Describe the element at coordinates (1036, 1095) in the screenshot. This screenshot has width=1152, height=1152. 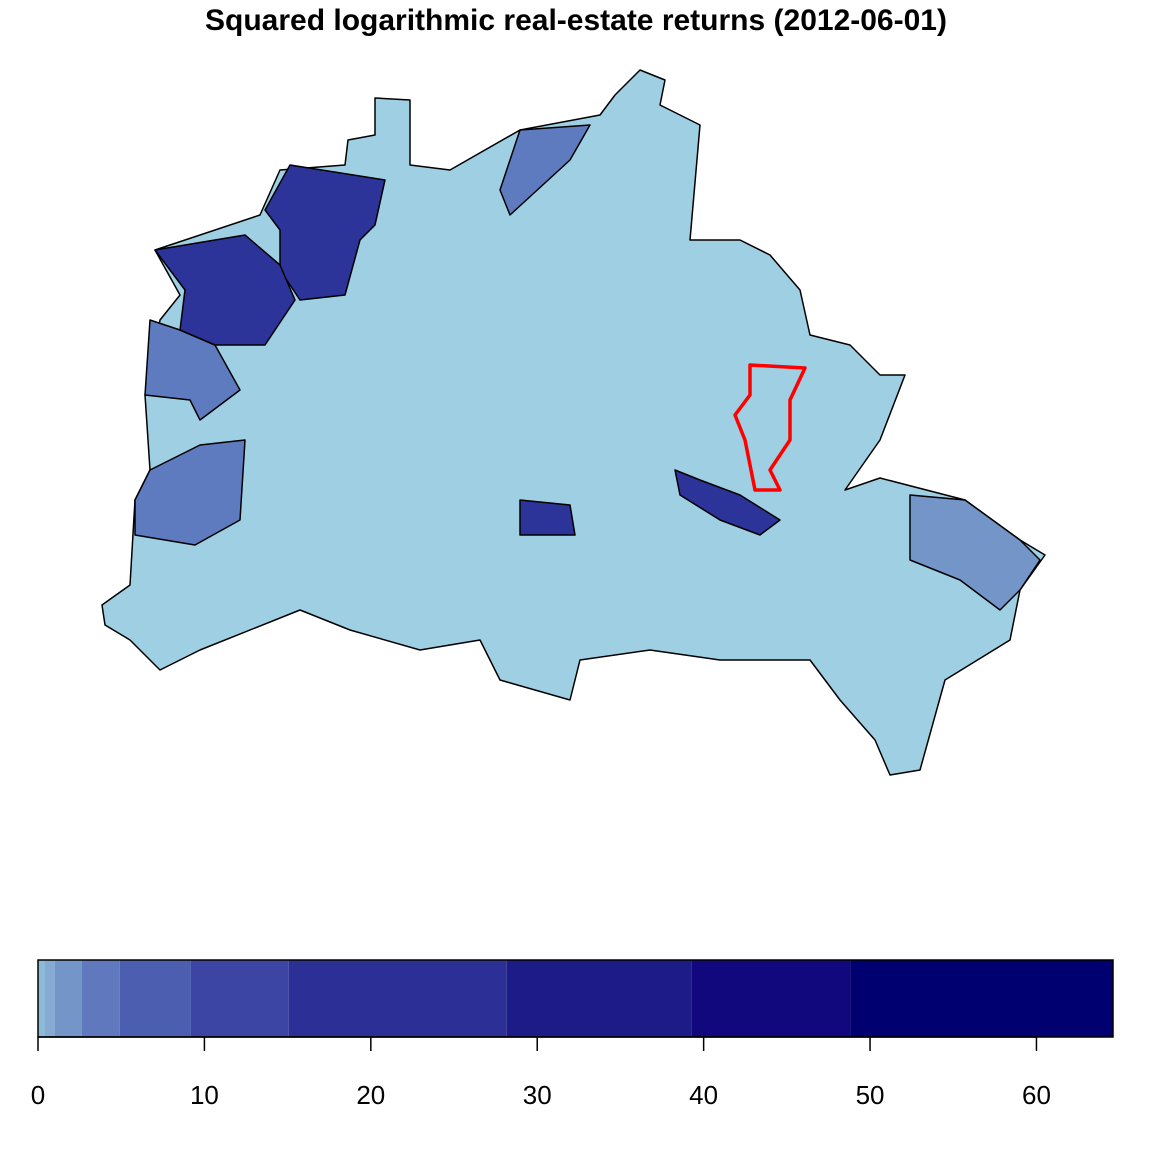
I see `x-tick-label: 60` at that location.